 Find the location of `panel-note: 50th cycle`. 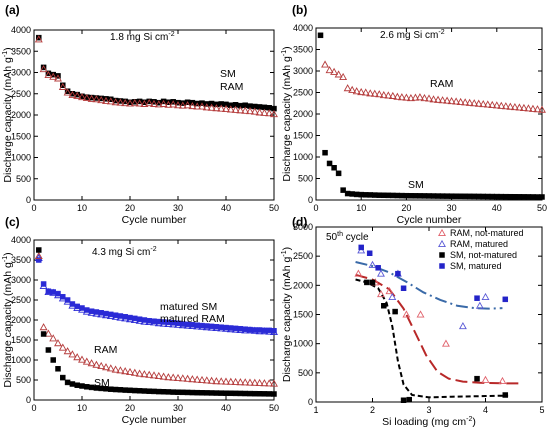

panel-note: 50th cycle is located at coordinates (347, 237).